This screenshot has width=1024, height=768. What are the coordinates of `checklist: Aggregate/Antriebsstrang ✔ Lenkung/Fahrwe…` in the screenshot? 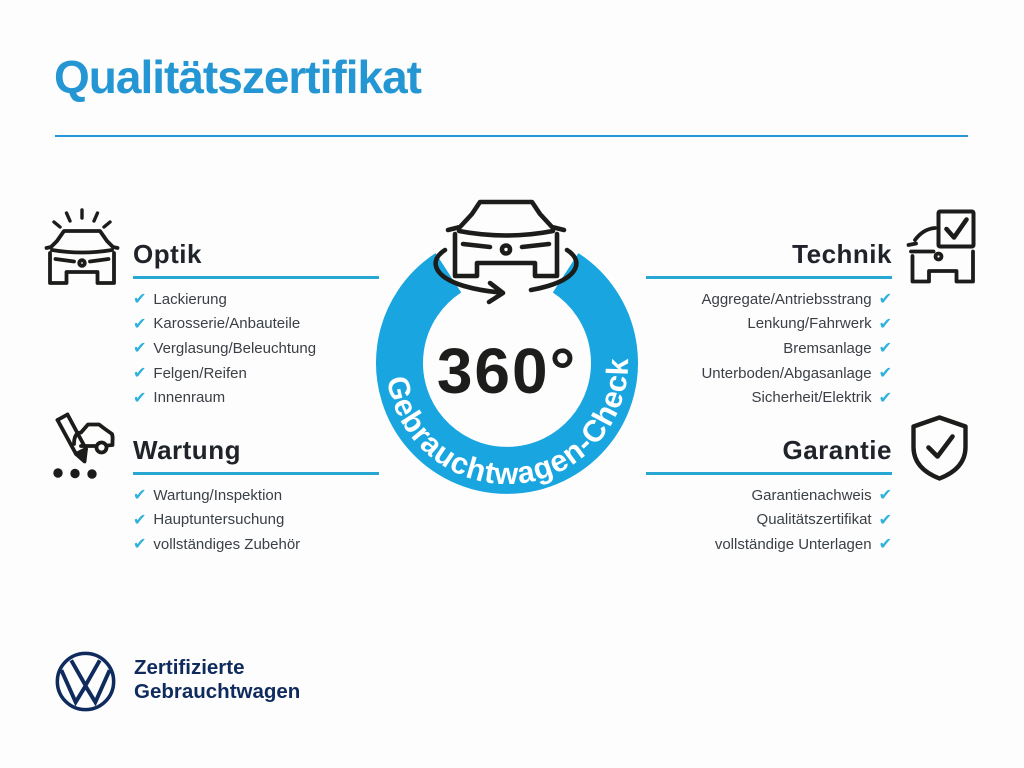 It's located at (769, 348).